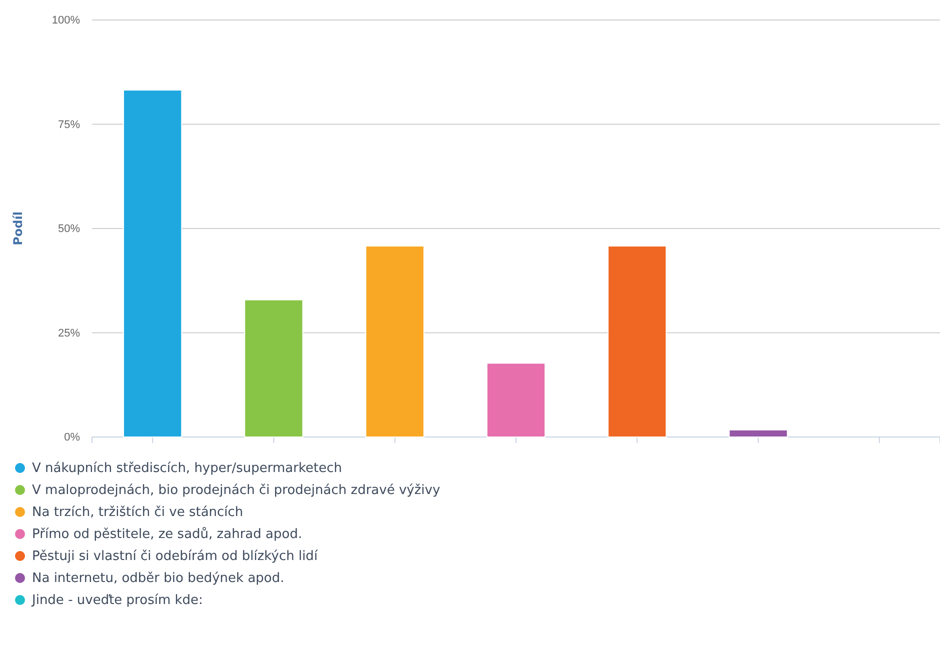 This screenshot has width=940, height=650. What do you see at coordinates (69, 333) in the screenshot?
I see `y-tick-label: 25%` at bounding box center [69, 333].